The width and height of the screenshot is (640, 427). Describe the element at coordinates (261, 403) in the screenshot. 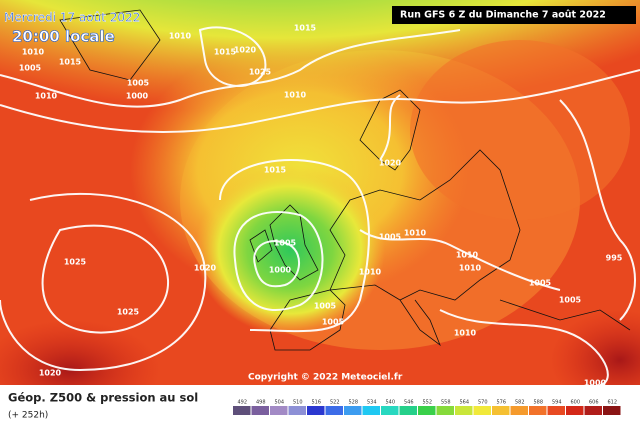

I see `legend-value: 498` at that location.